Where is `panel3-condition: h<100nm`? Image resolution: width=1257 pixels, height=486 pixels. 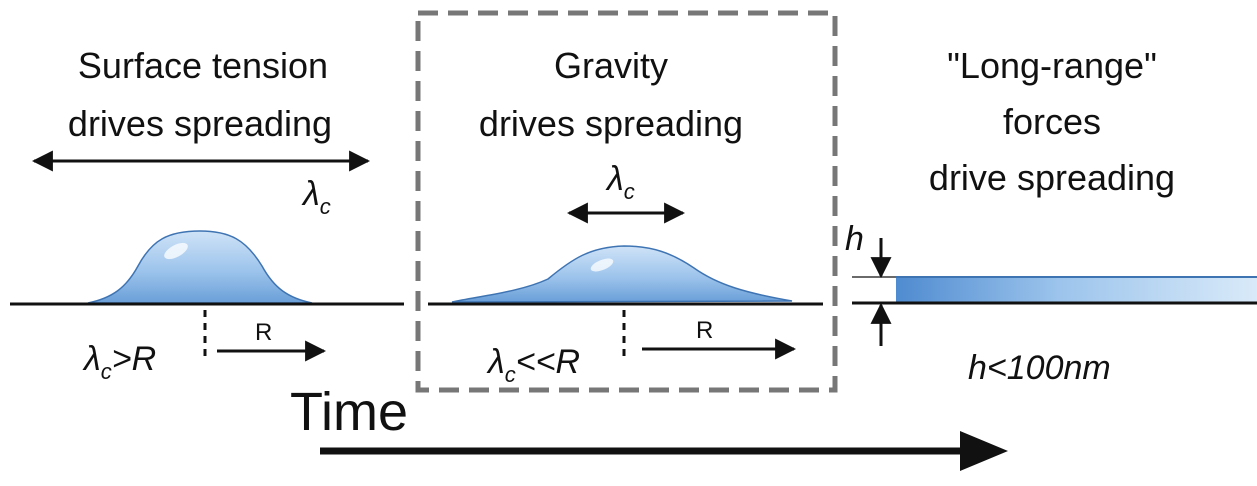 panel3-condition: h<100nm is located at coordinates (1039, 368).